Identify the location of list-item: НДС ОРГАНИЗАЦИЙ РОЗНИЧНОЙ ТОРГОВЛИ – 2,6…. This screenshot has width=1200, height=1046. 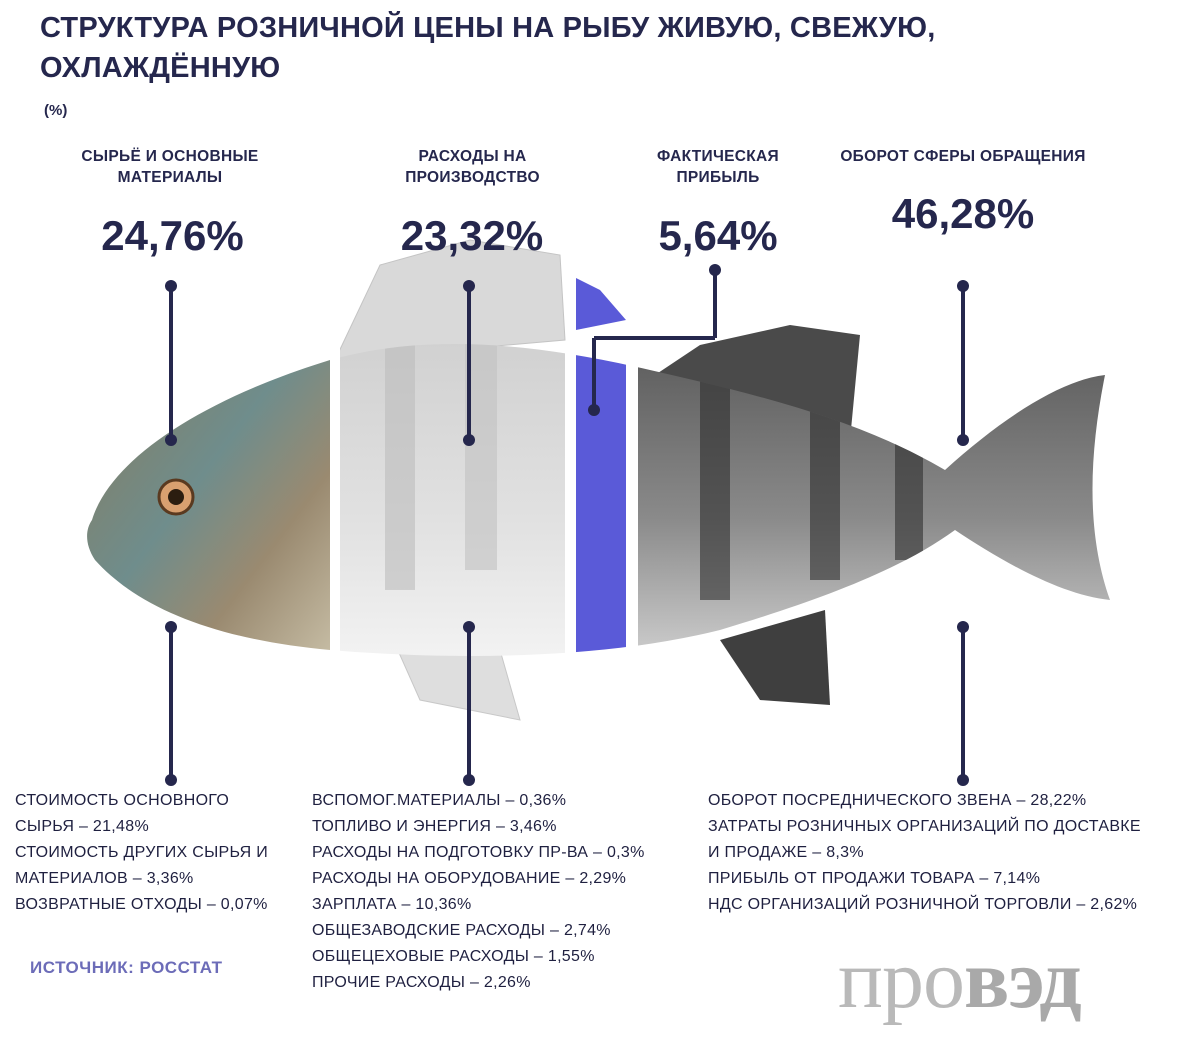
(923, 904).